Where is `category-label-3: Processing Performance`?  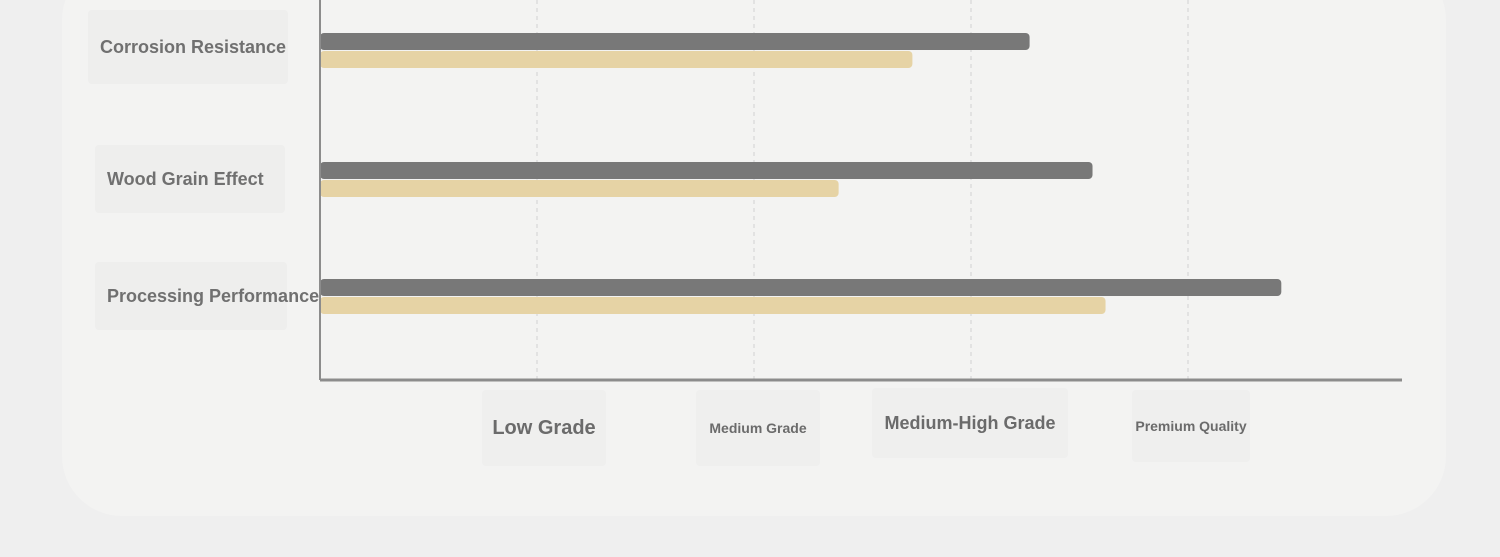
category-label-3: Processing Performance is located at coordinates (207, 296).